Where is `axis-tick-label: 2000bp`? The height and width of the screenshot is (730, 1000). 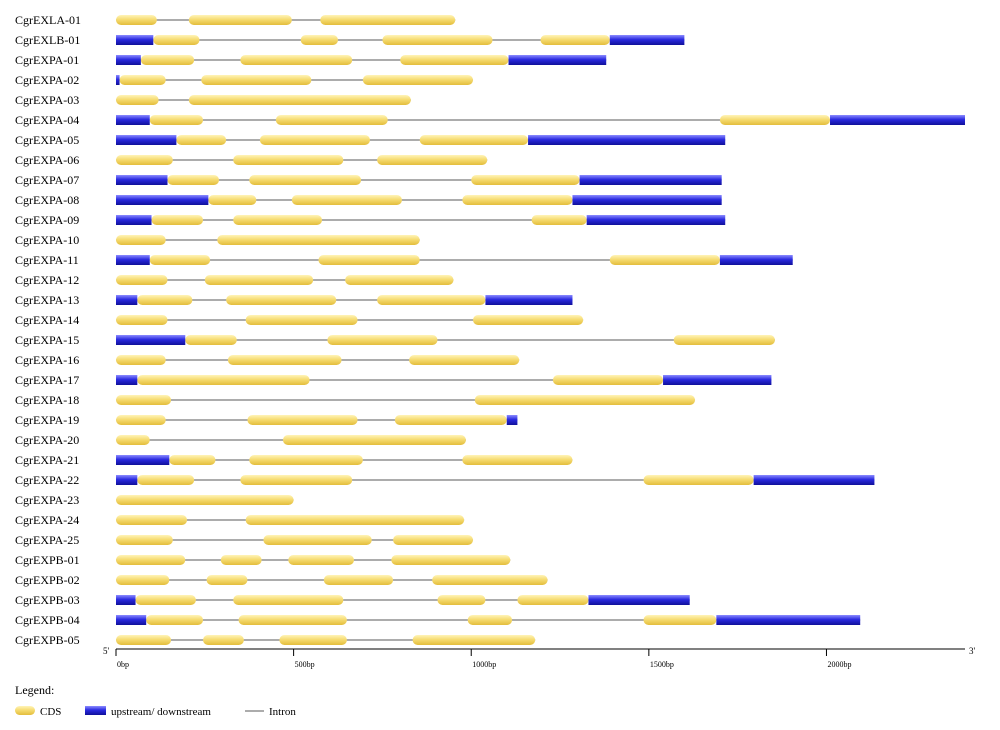
axis-tick-label: 2000bp is located at coordinates (839, 664).